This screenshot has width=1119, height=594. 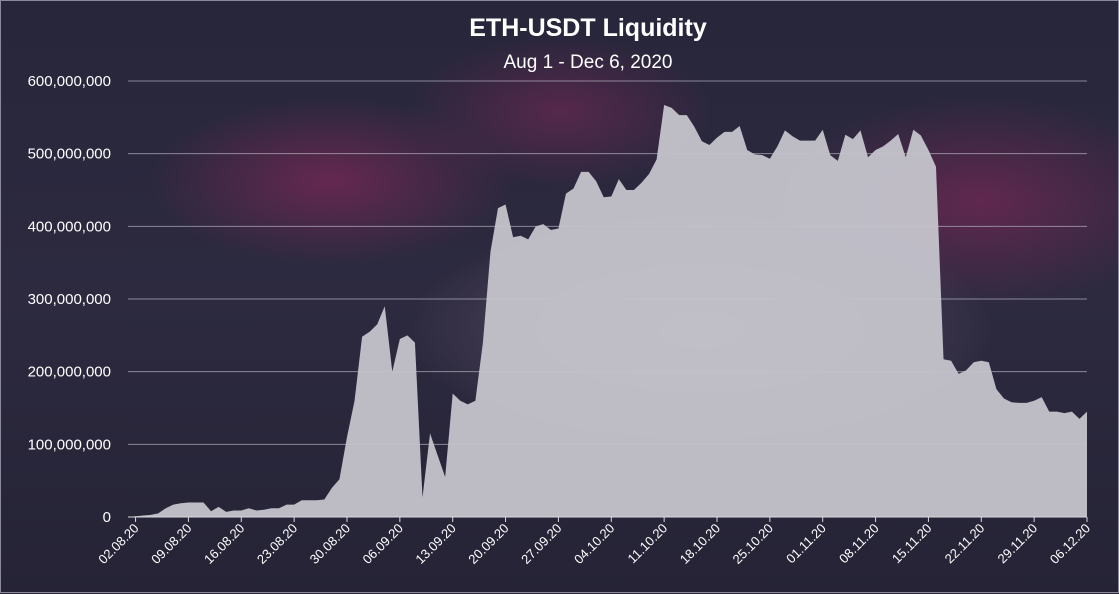 I want to click on y-tick-label: 0, so click(x=107, y=517).